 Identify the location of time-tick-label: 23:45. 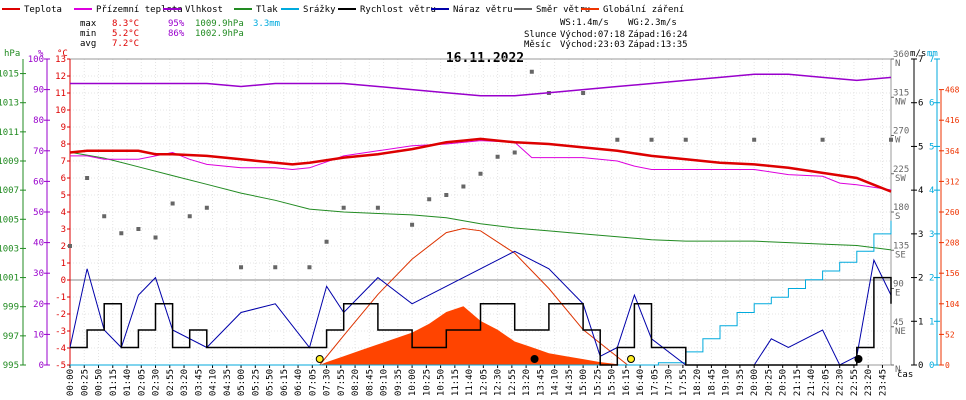
(883, 382).